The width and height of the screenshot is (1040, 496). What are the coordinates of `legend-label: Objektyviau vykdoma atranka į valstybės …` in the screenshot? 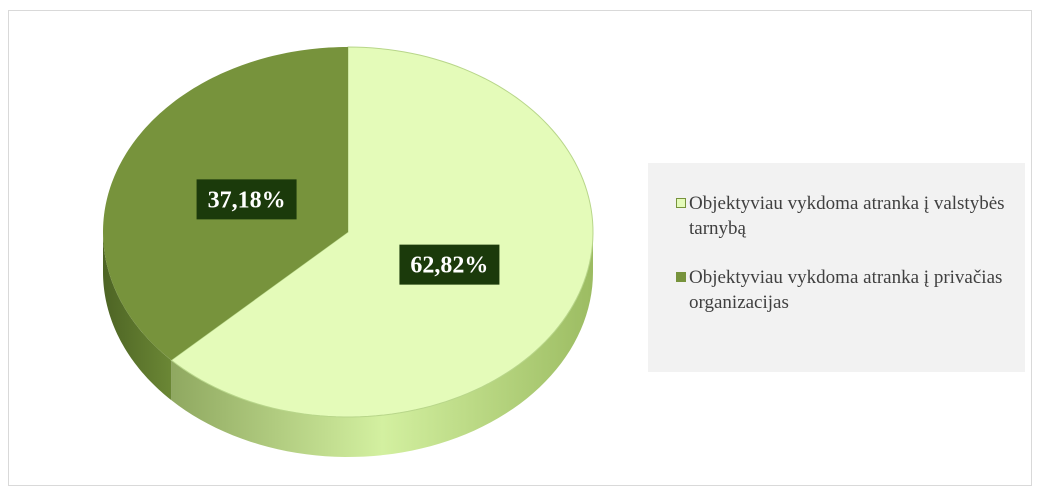 It's located at (847, 216).